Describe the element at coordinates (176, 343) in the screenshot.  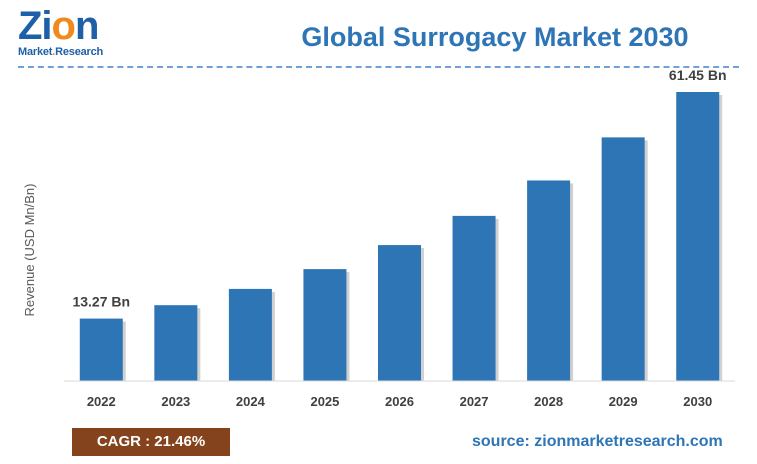
I see `bar-2023` at that location.